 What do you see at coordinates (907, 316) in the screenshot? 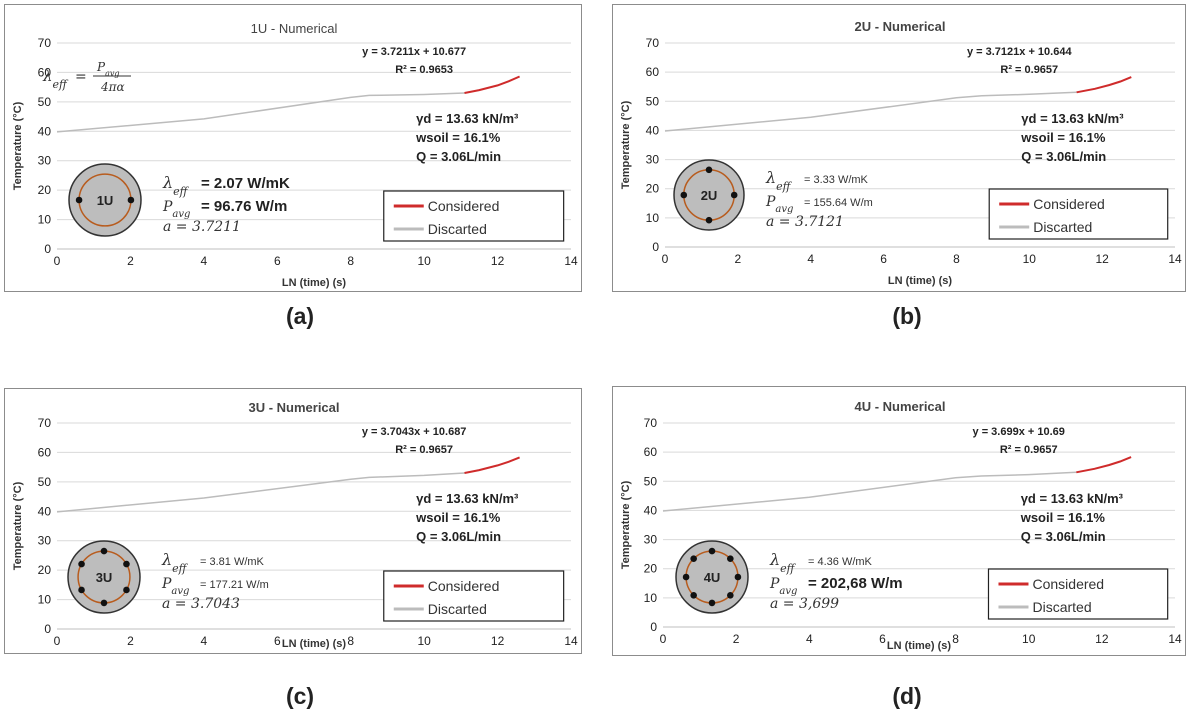
I see `panel-caption-b: (b)` at bounding box center [907, 316].